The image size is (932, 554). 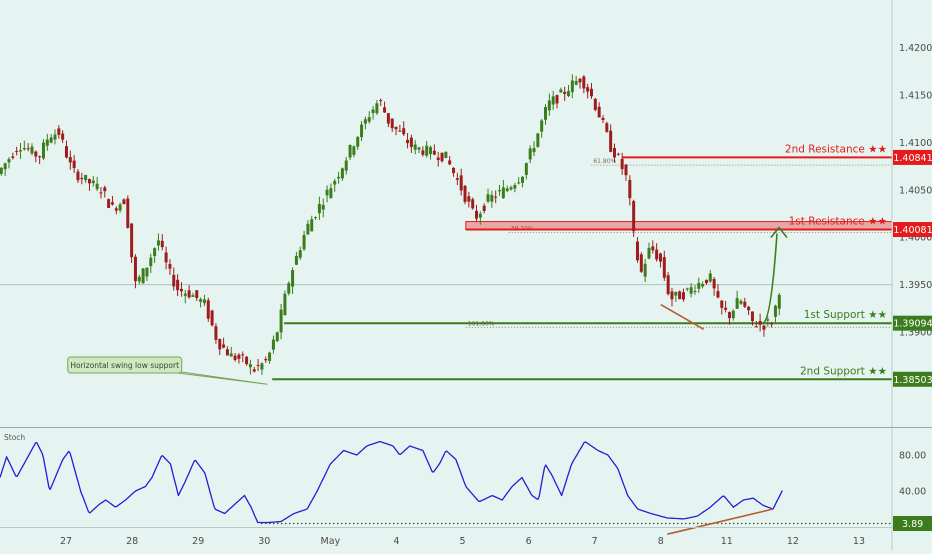 What do you see at coordinates (793, 541) in the screenshot?
I see `x-tick-label: 12` at bounding box center [793, 541].